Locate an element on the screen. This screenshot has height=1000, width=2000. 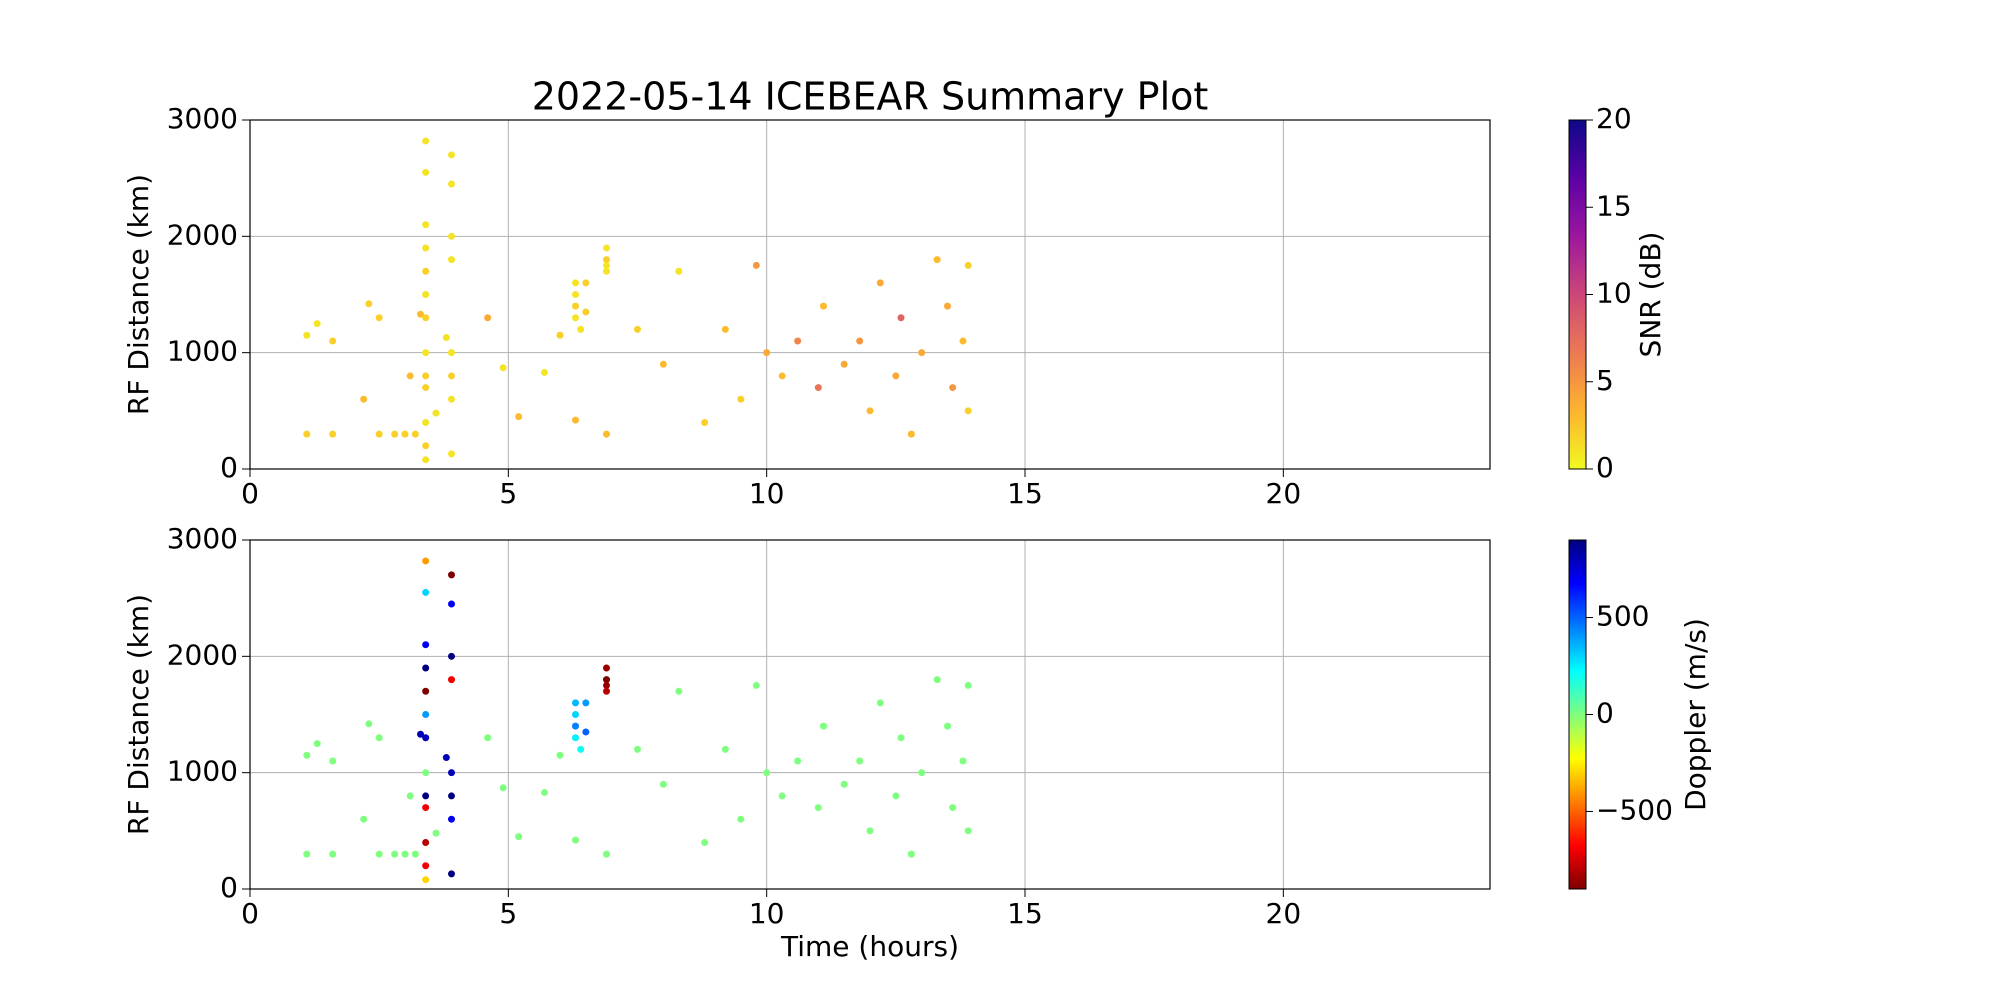
colorbar is located at coordinates (1577, 294).